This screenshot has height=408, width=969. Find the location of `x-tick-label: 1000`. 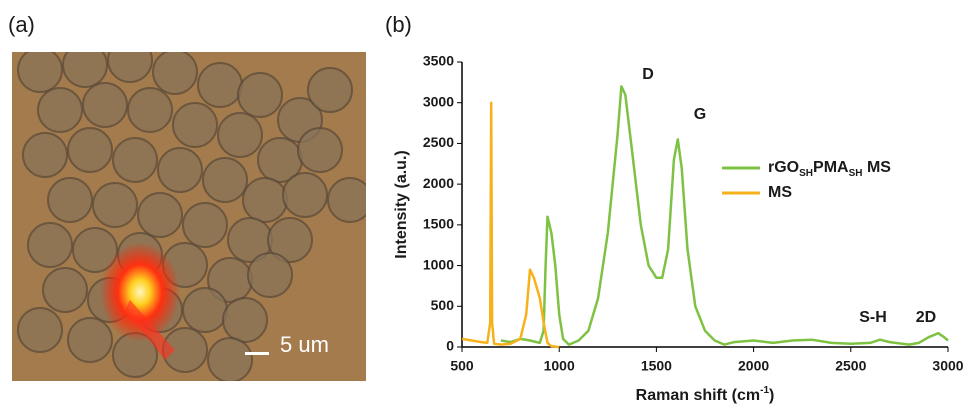

x-tick-label: 1000 is located at coordinates (559, 366).